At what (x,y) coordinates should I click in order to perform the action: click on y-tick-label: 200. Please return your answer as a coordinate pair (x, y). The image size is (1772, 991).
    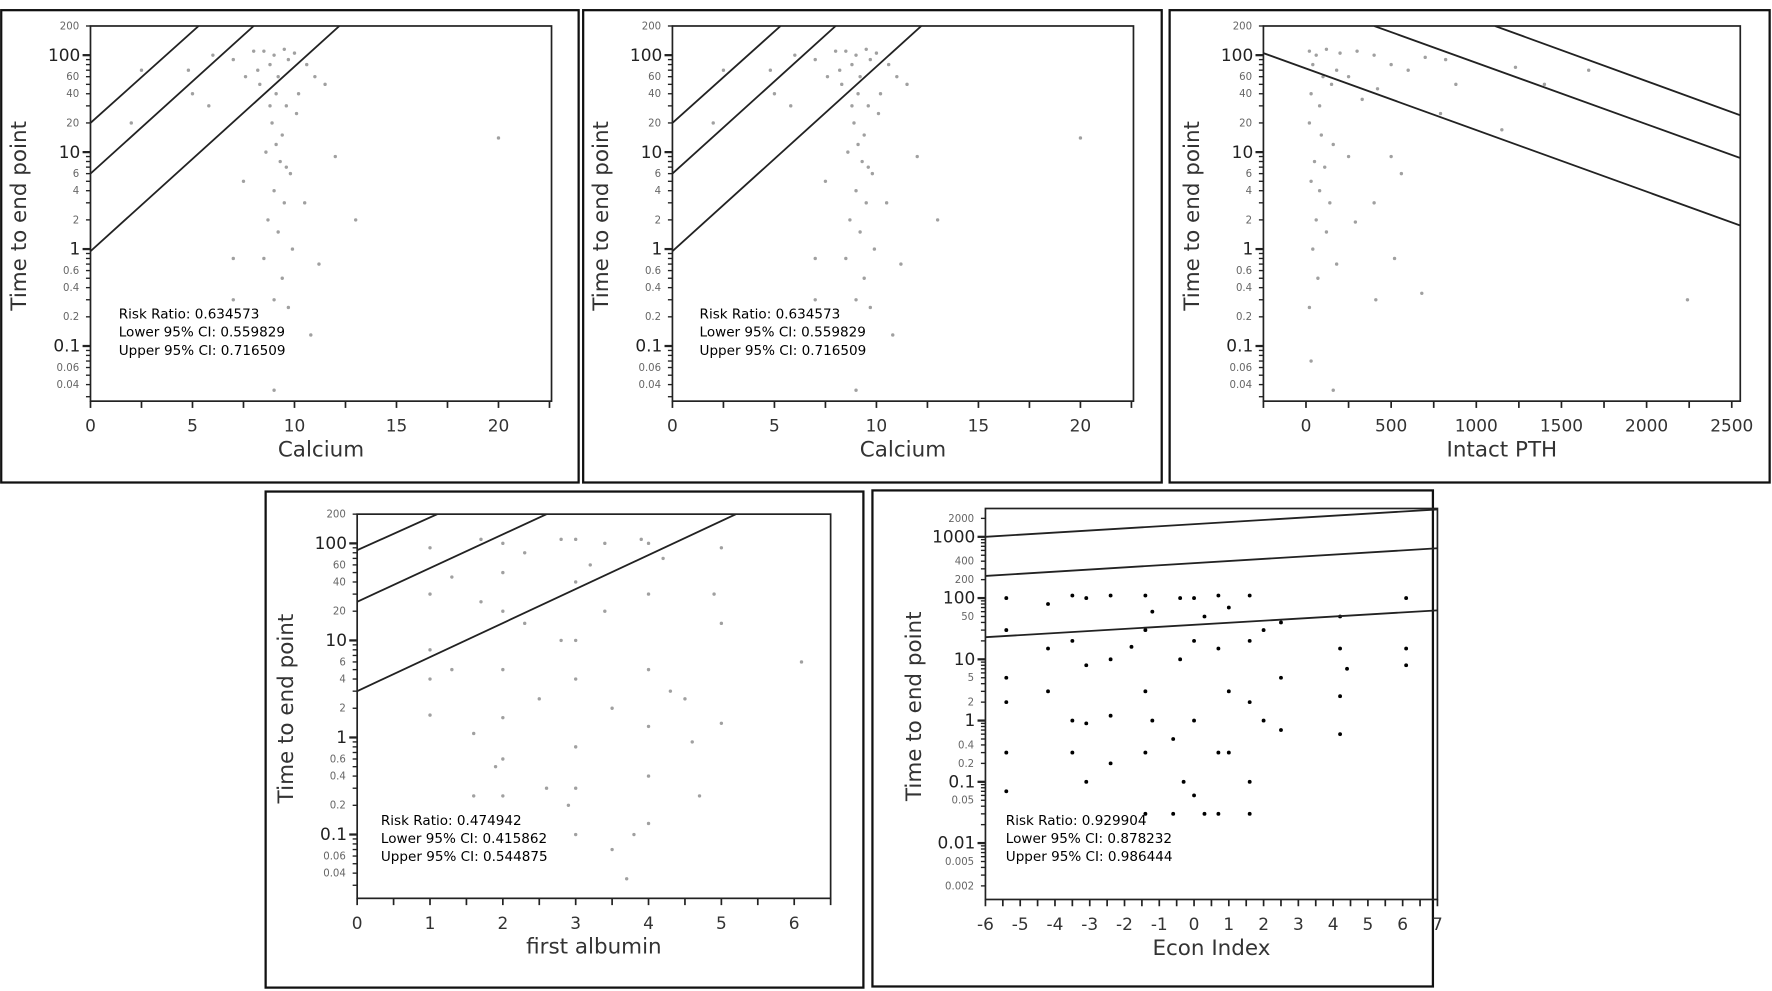
    Looking at the image, I should click on (335, 515).